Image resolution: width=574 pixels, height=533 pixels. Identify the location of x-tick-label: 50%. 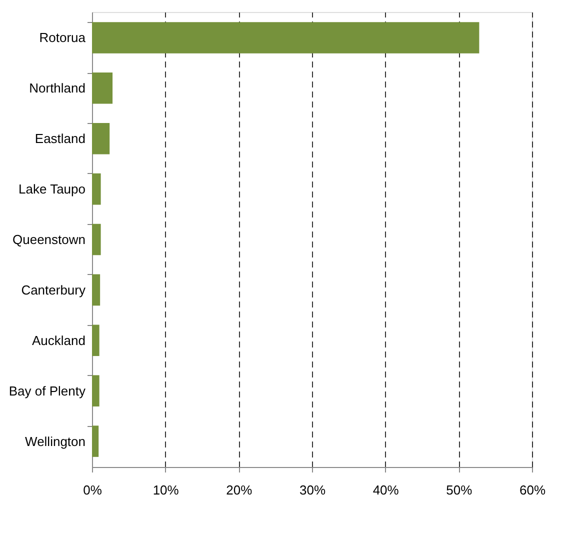
(459, 490).